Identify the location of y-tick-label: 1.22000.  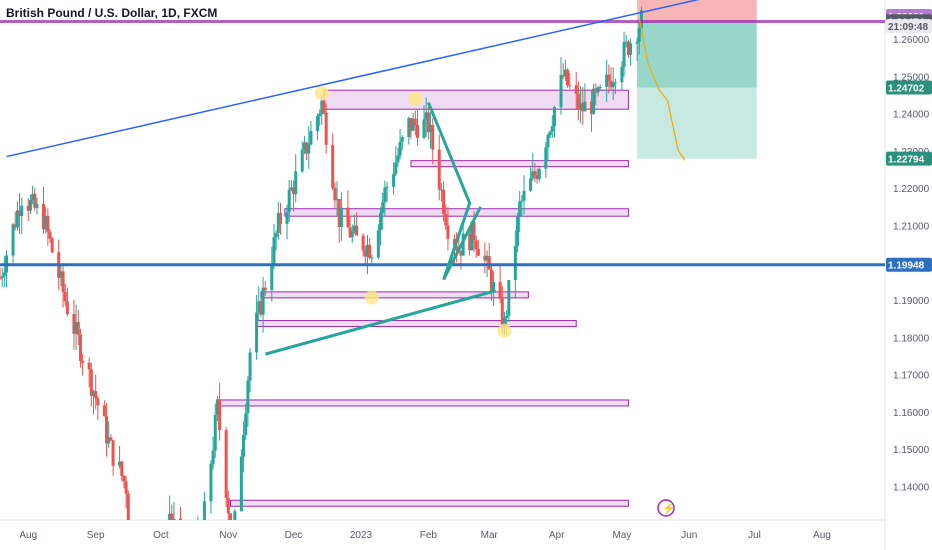
(911, 189).